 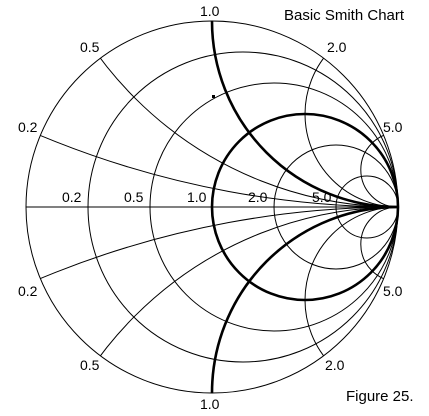 What do you see at coordinates (210, 11) in the screenshot?
I see `reactance-label-top-1-0: 1.0` at bounding box center [210, 11].